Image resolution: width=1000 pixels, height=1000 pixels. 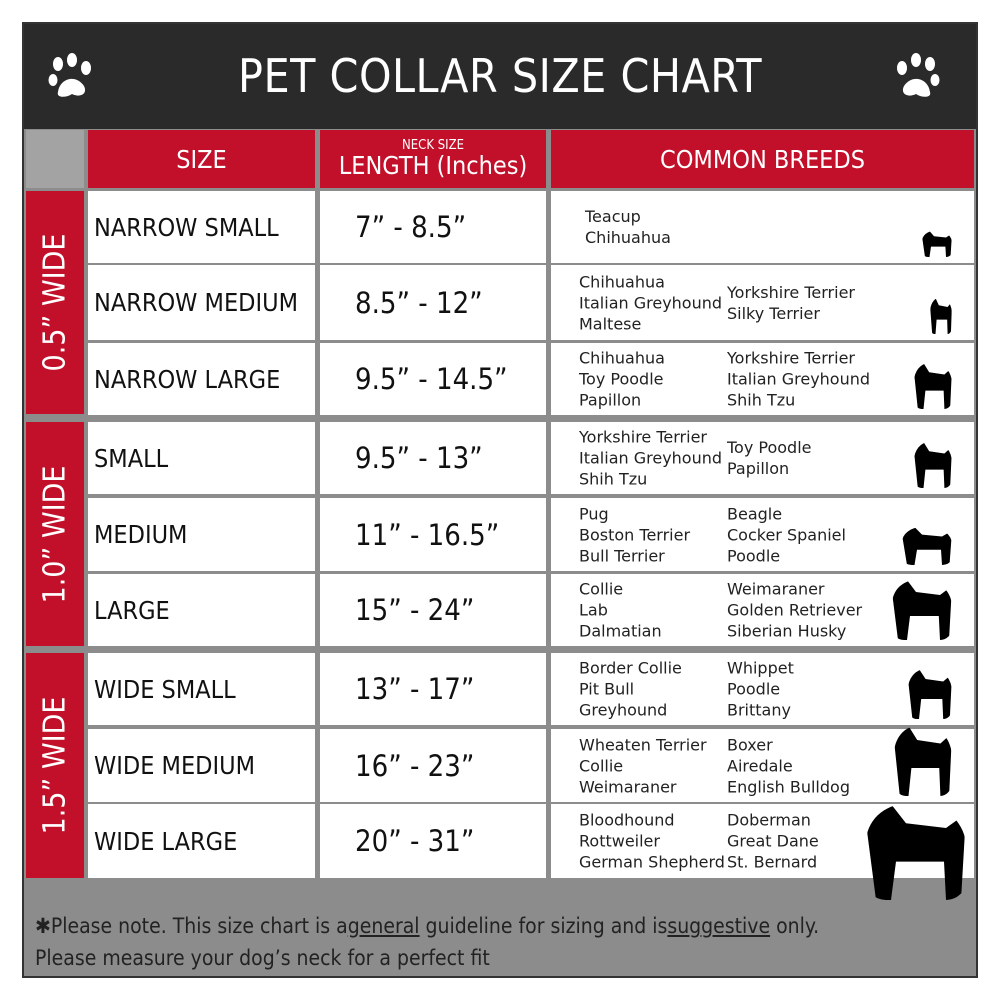 I want to click on length-range: 8.5” - 12”, so click(x=419, y=302).